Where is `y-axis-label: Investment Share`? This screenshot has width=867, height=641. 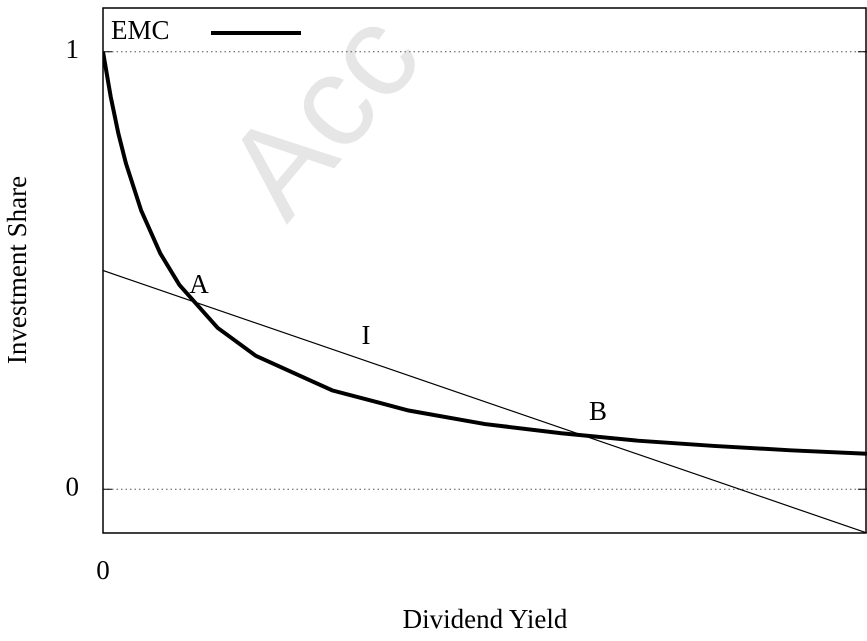
y-axis-label: Investment Share is located at coordinates (17, 270).